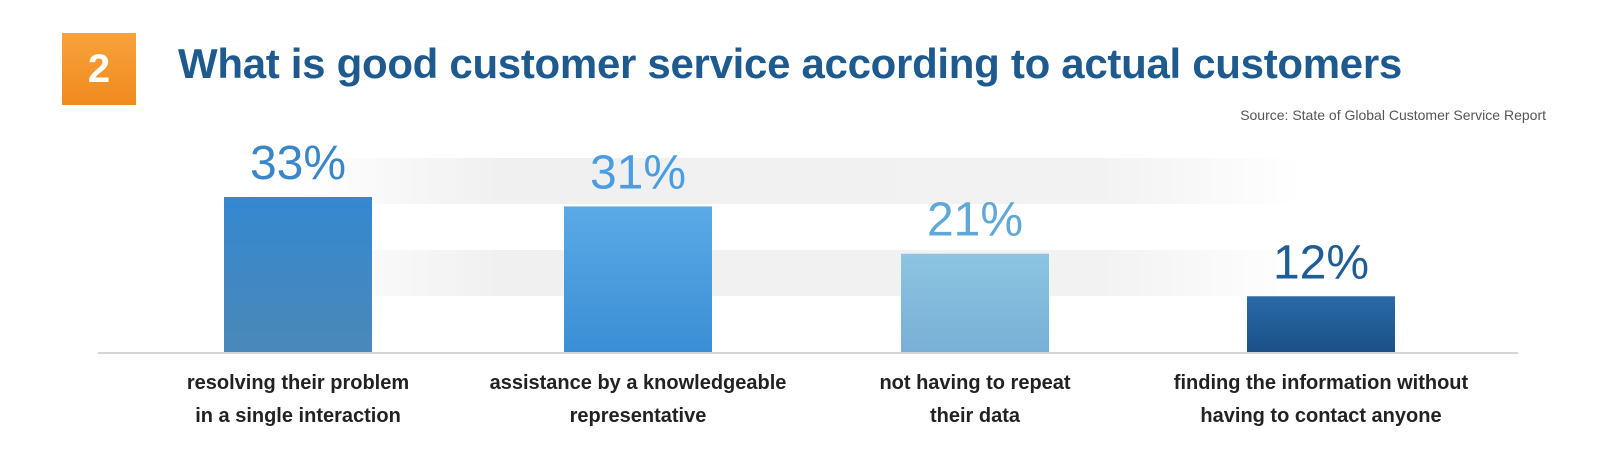  I want to click on category-label-line: their data, so click(975, 416).